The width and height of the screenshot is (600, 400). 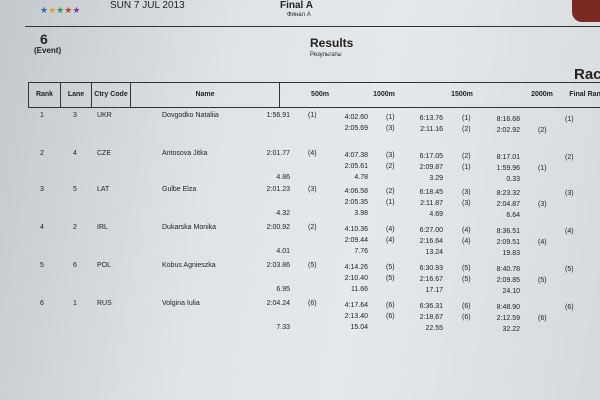 What do you see at coordinates (431, 167) in the screenshot?
I see `cell-s1500: 2:09.87` at bounding box center [431, 167].